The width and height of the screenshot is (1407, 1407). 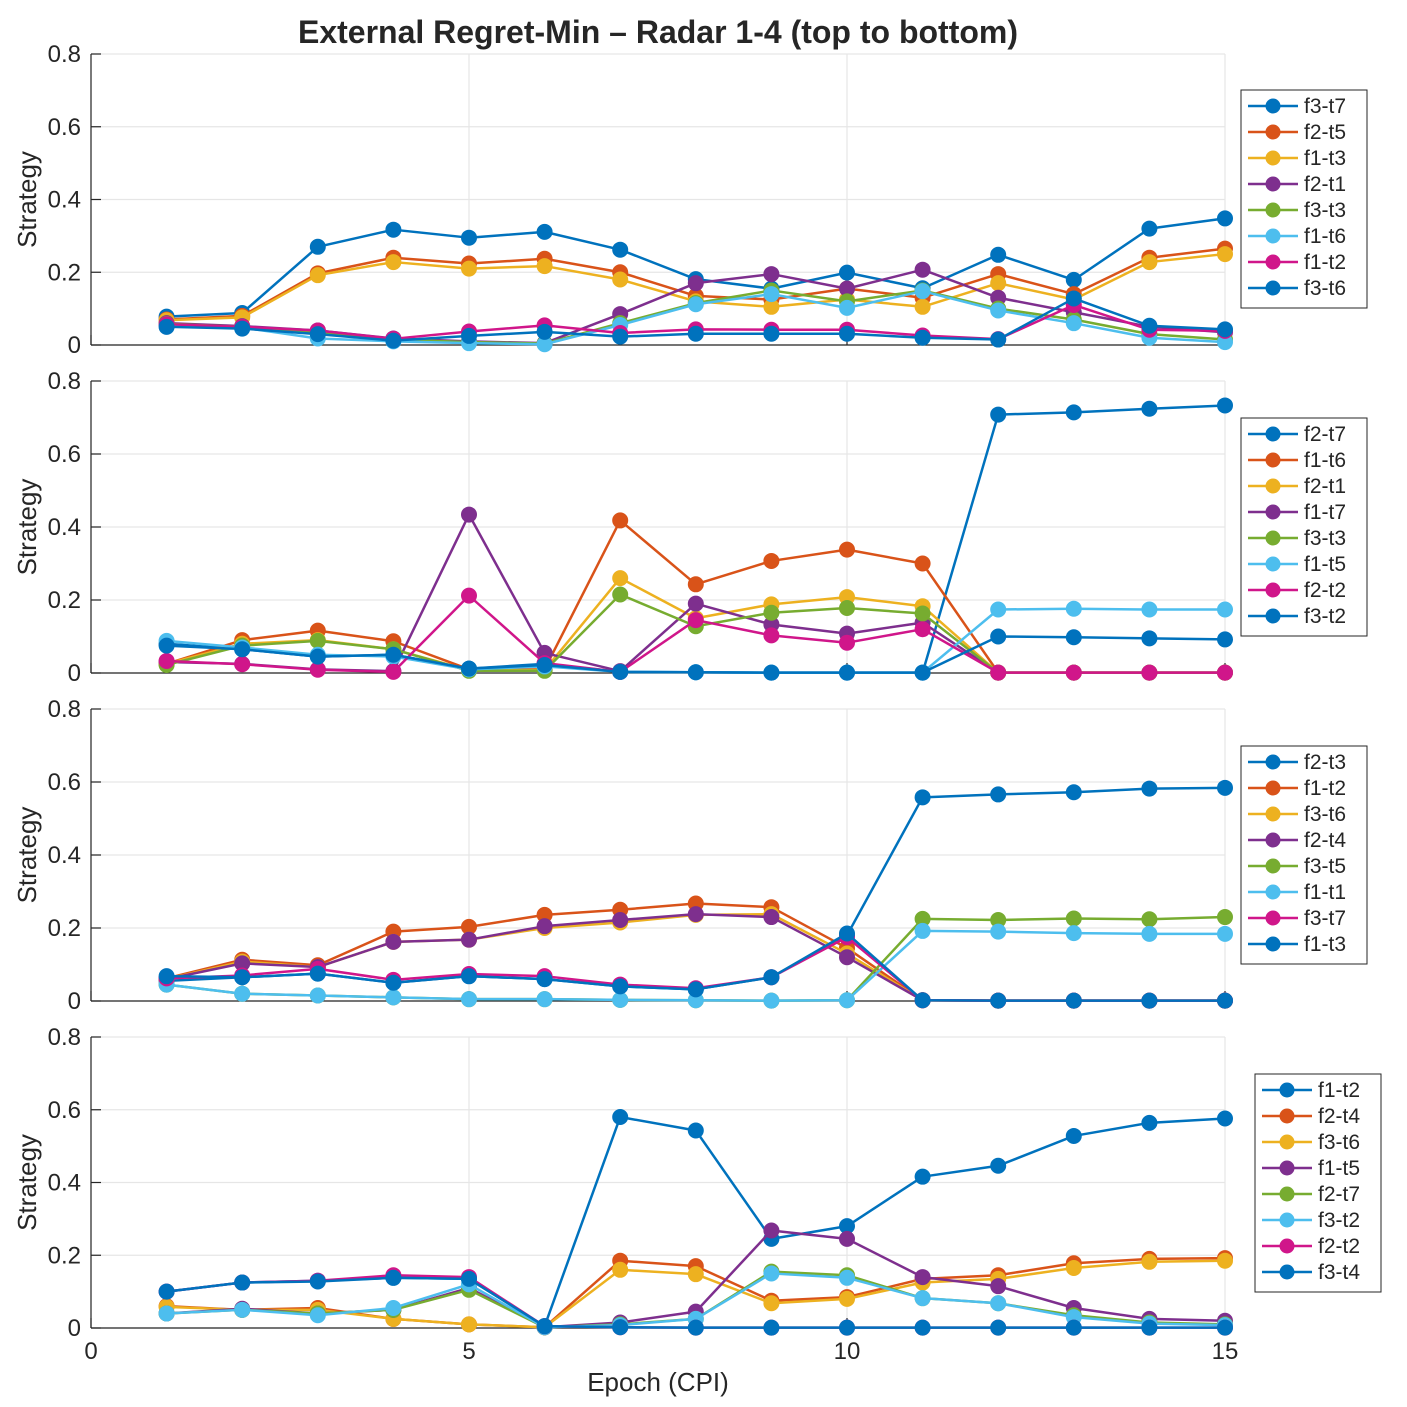 What do you see at coordinates (1297, 262) in the screenshot?
I see `legend-item: f1-t2` at bounding box center [1297, 262].